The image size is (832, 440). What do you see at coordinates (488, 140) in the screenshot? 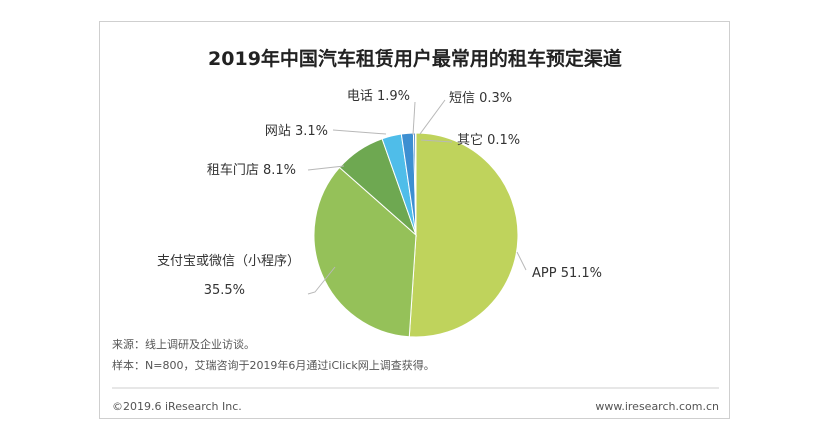
I see `label-other: 其它 0.1%` at bounding box center [488, 140].